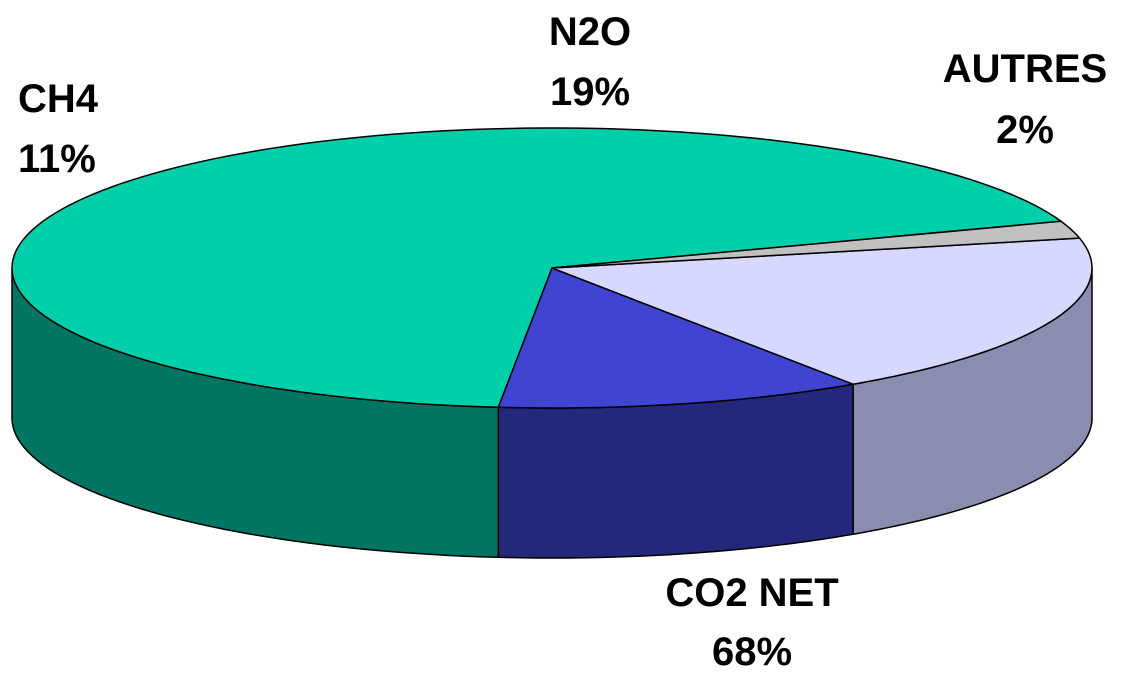  Describe the element at coordinates (1025, 69) in the screenshot. I see `slice-name-autres: AUTRES` at that location.